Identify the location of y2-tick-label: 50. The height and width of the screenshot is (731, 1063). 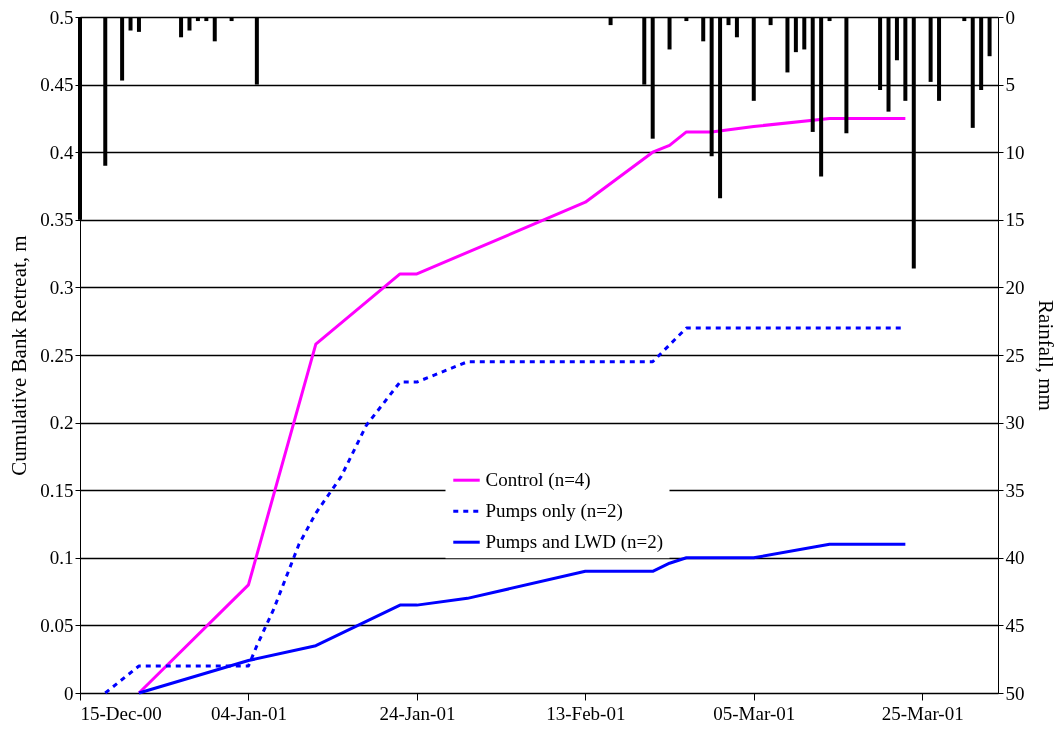
(1015, 693).